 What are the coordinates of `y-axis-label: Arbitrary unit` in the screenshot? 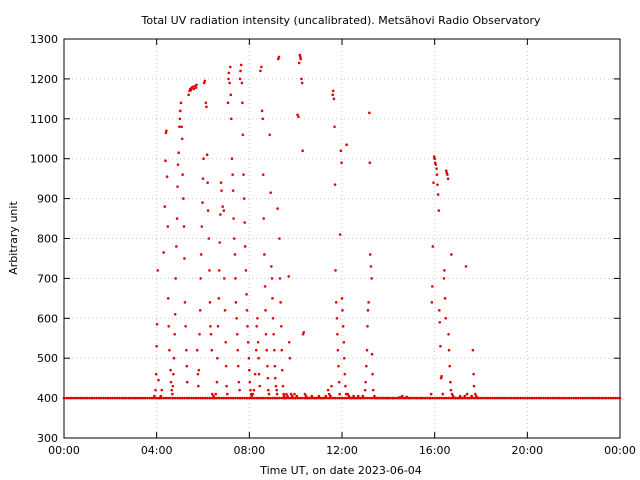 It's located at (13, 238).